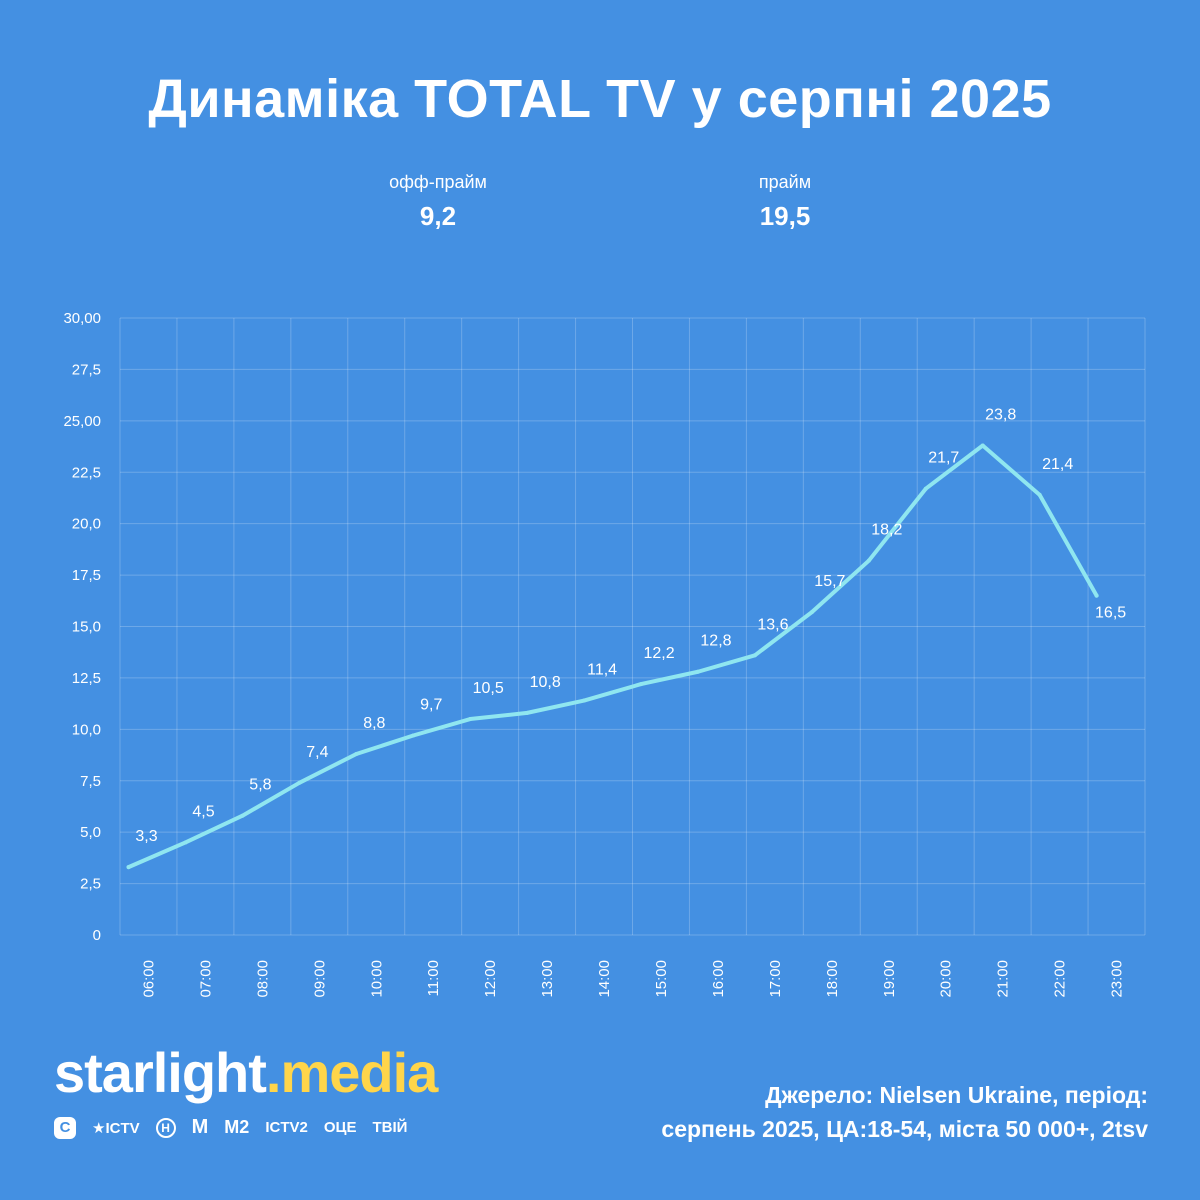 The image size is (1200, 1200). I want to click on x-tick-label: 23:00, so click(1117, 979).